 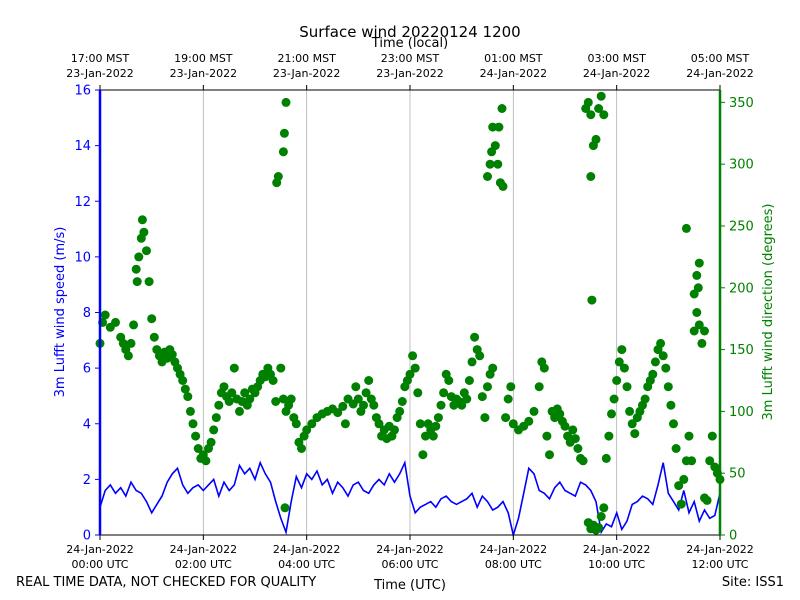 What do you see at coordinates (737, 474) in the screenshot?
I see `right-tick-label: 50` at bounding box center [737, 474].